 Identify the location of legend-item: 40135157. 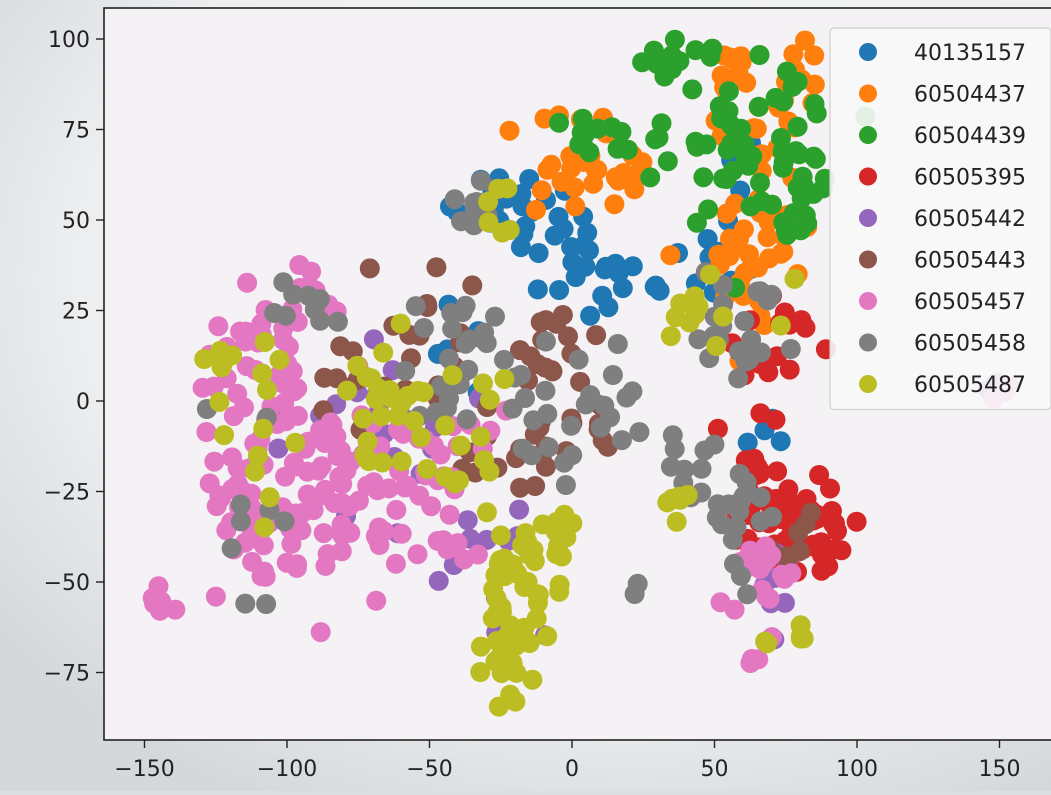
(942, 53).